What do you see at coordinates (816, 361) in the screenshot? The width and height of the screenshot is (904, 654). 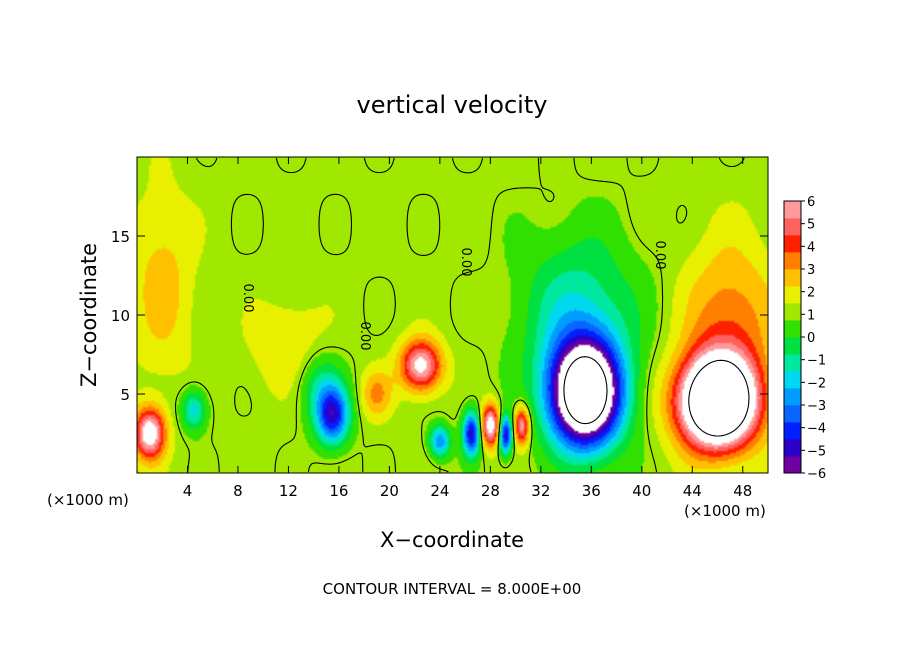 I see `colorbar-tick-label: −1` at bounding box center [816, 361].